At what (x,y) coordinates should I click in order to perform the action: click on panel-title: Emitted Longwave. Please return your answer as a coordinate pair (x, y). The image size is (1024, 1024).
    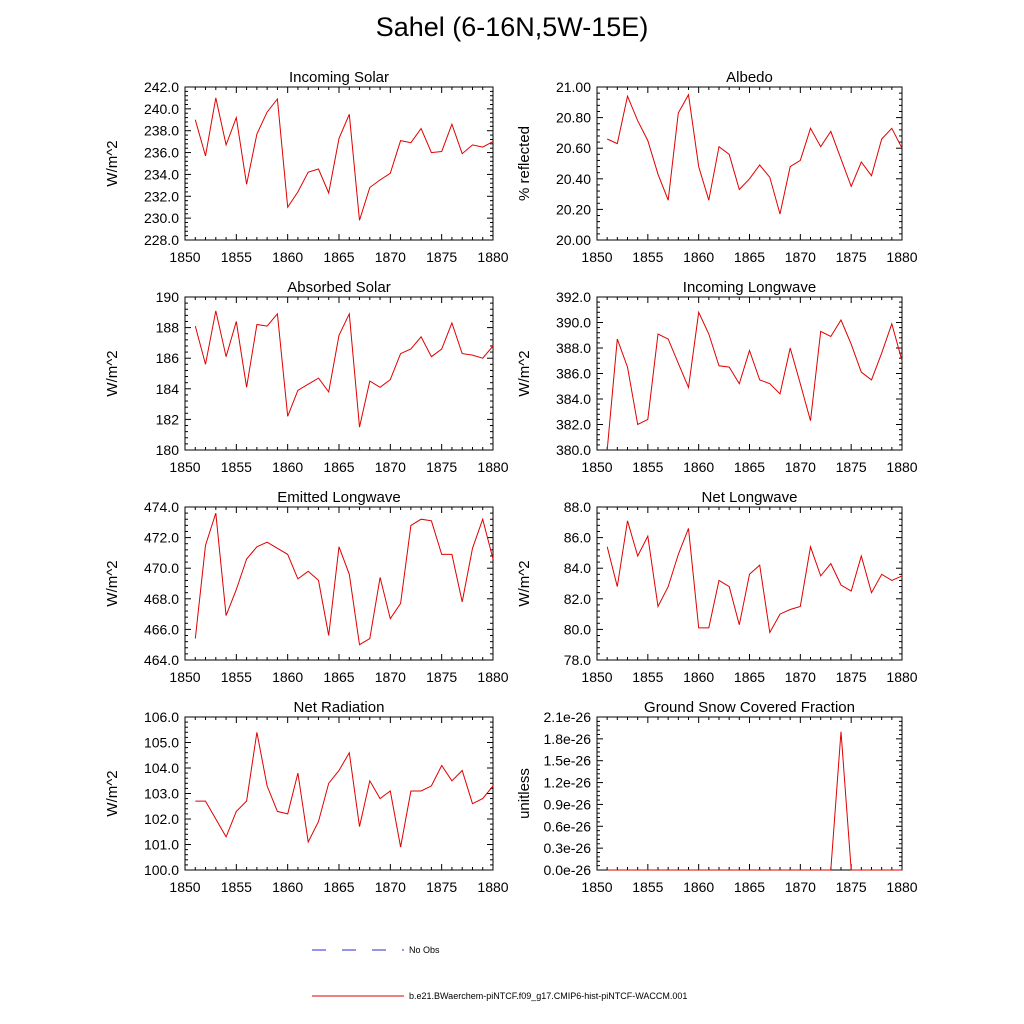
    Looking at the image, I should click on (338, 497).